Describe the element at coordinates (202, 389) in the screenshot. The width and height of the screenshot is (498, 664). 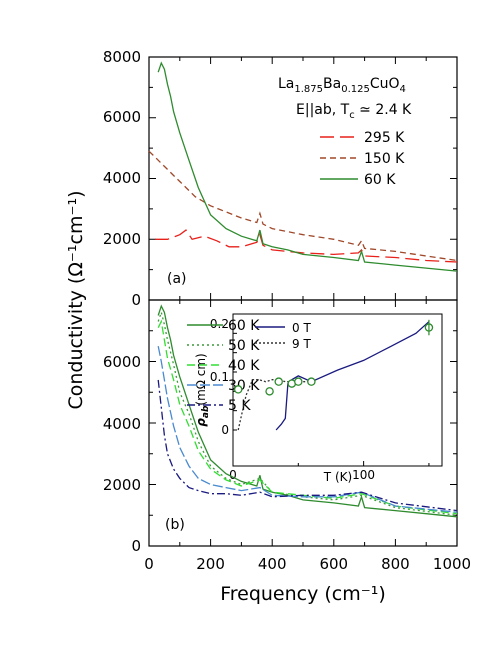
I see `inset-y-label: ρab(mΩ cm)` at that location.